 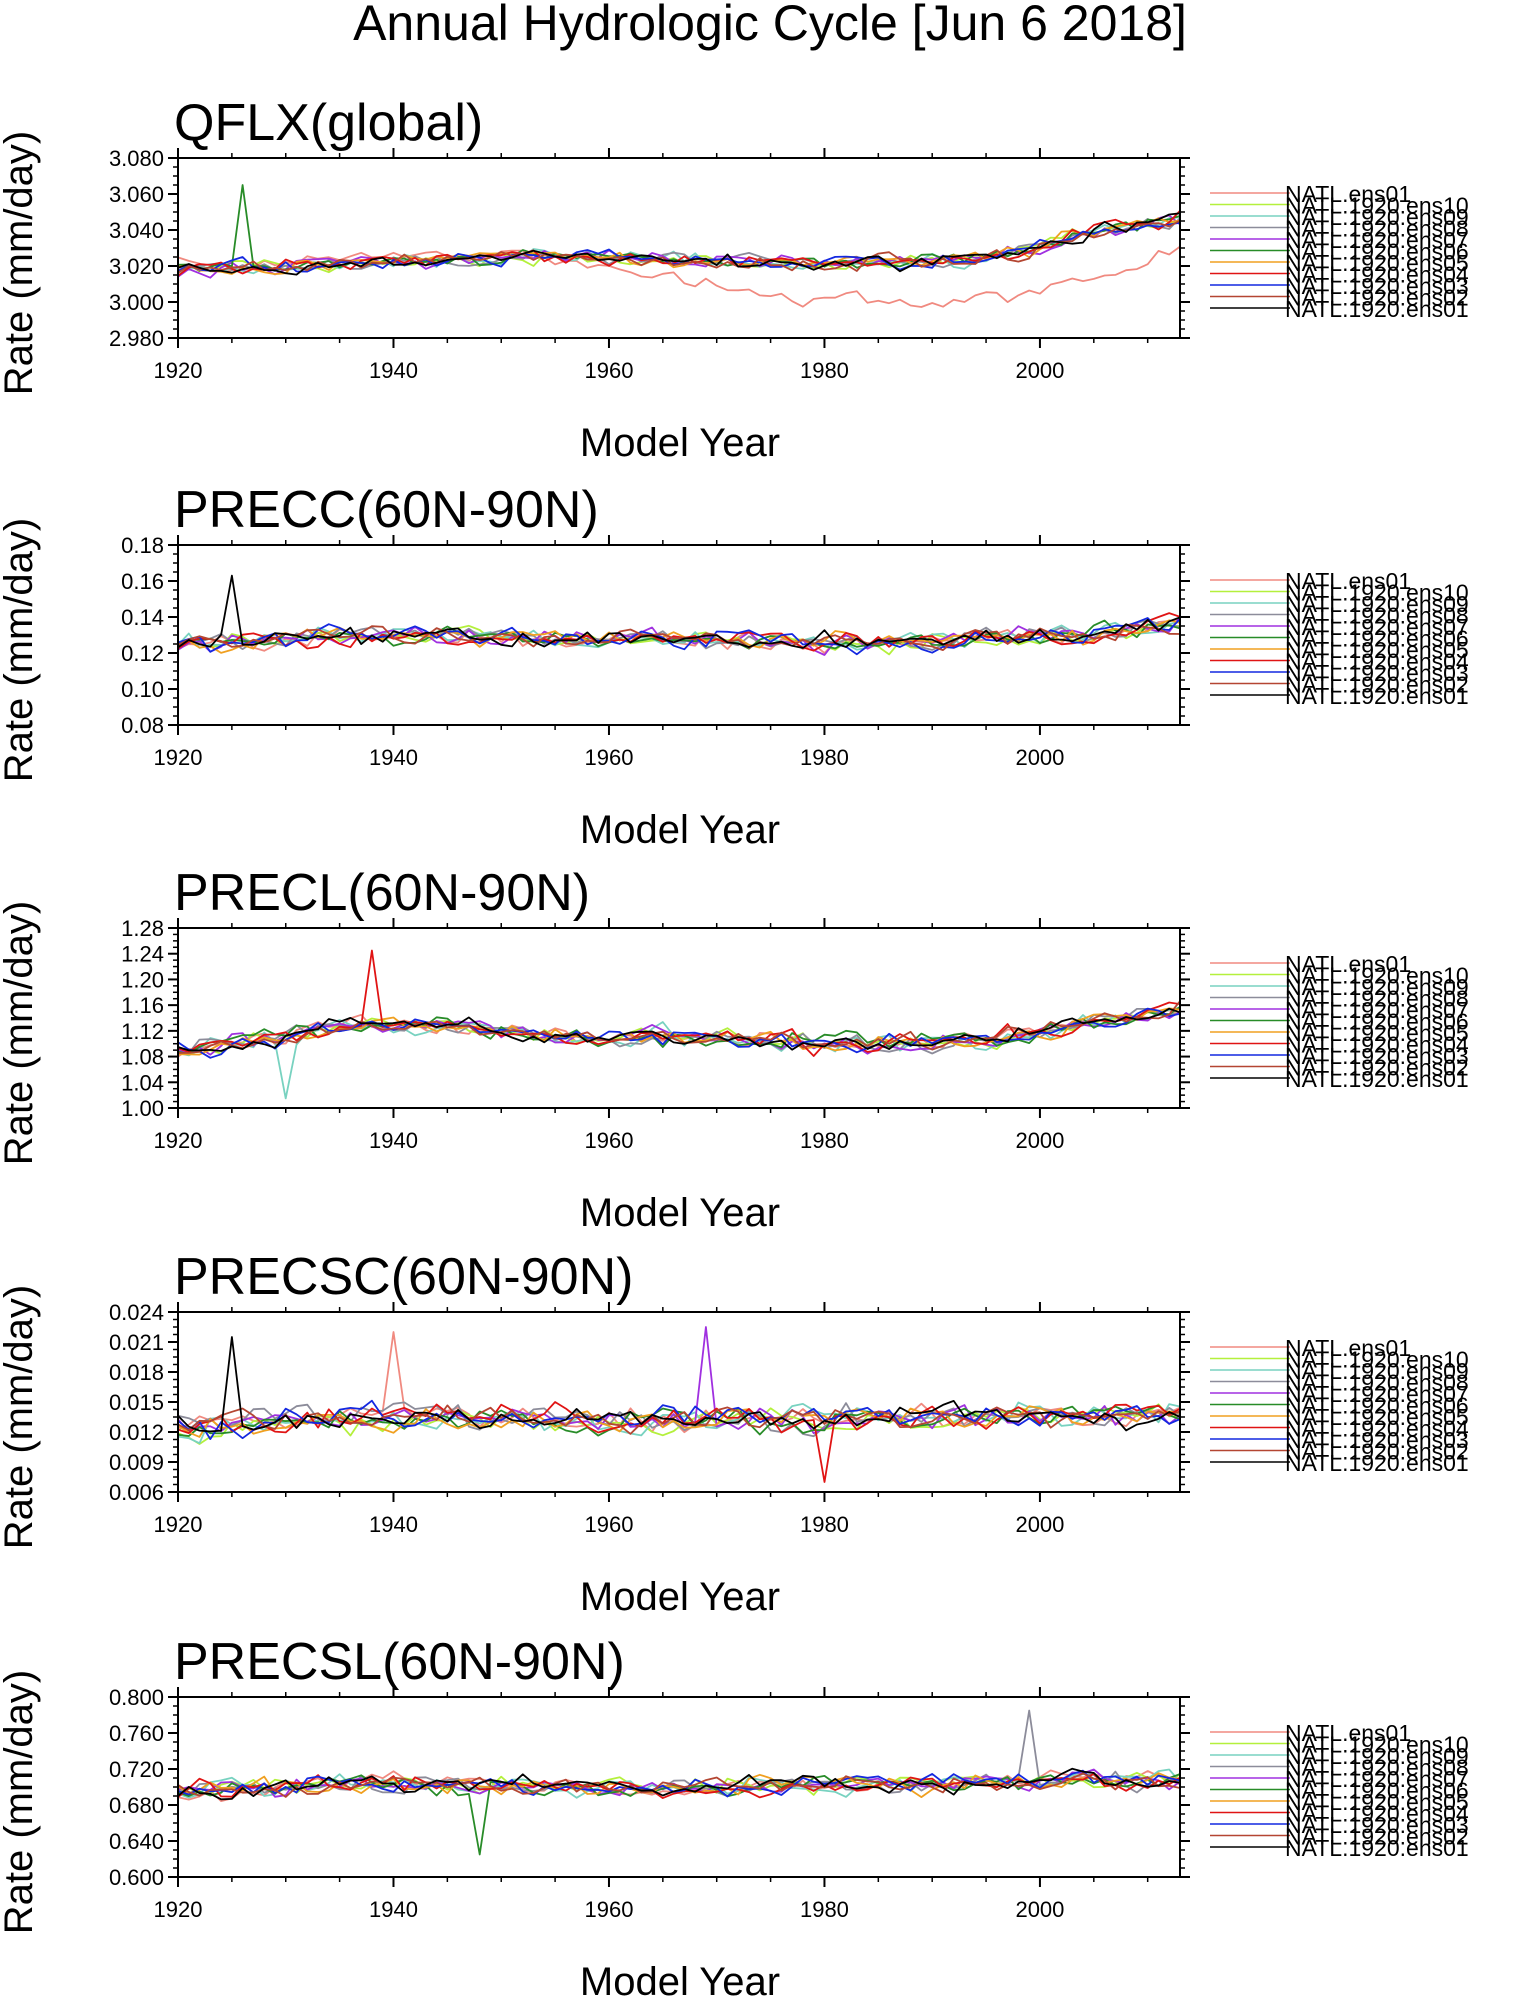 What do you see at coordinates (136, 1697) in the screenshot?
I see `y-tick-label: 0.800` at bounding box center [136, 1697].